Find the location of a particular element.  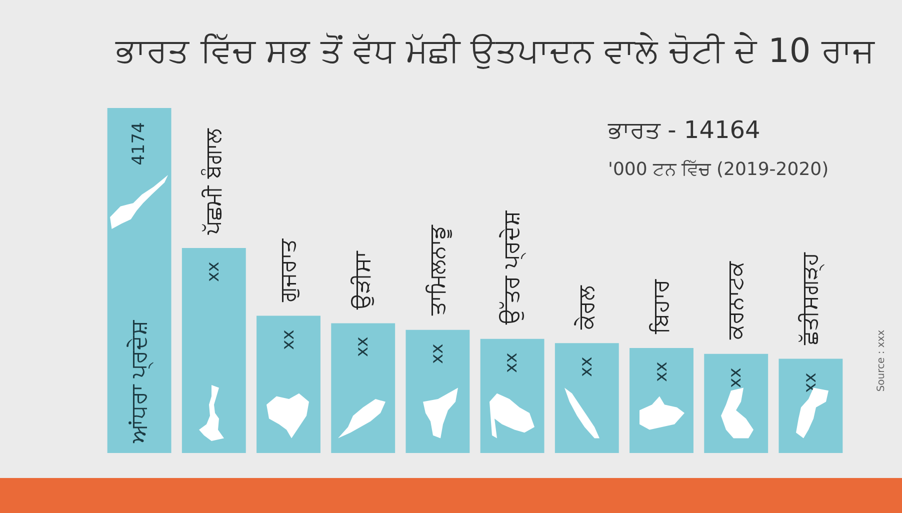

x-tick-label: ਗੁਜਰਾਤ is located at coordinates (289, 270).